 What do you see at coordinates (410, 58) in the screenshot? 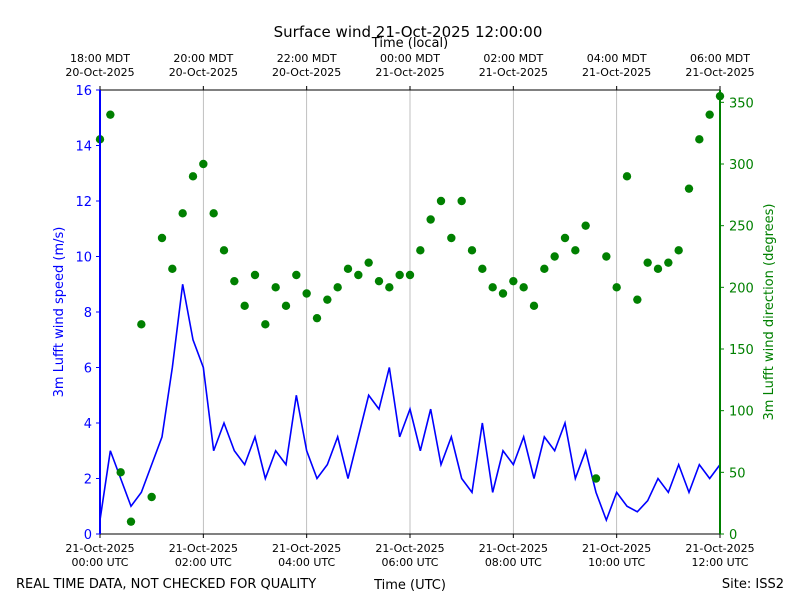
I see `x2-tick-label: 00:00 MDT` at bounding box center [410, 58].